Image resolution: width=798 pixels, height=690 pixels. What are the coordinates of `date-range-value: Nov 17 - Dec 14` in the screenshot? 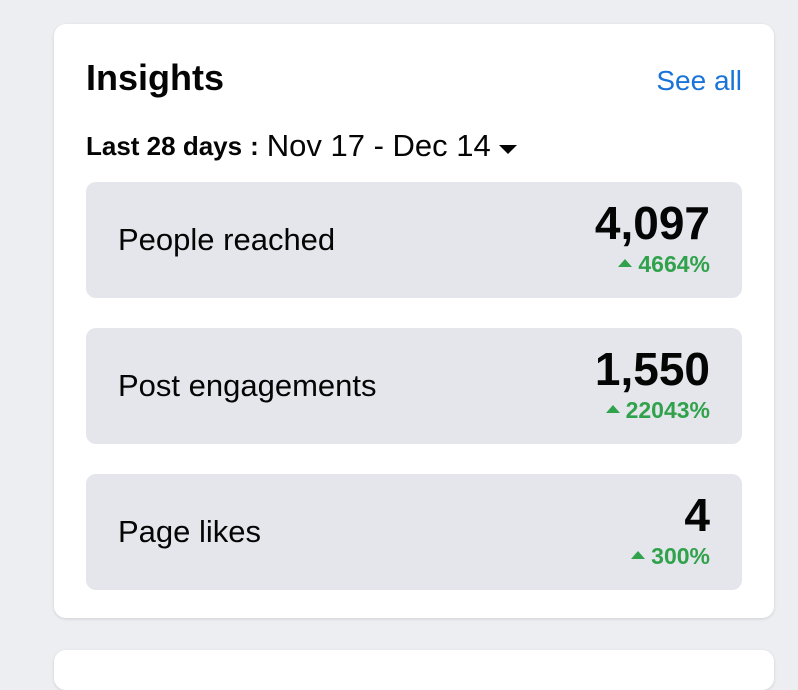 It's located at (378, 145).